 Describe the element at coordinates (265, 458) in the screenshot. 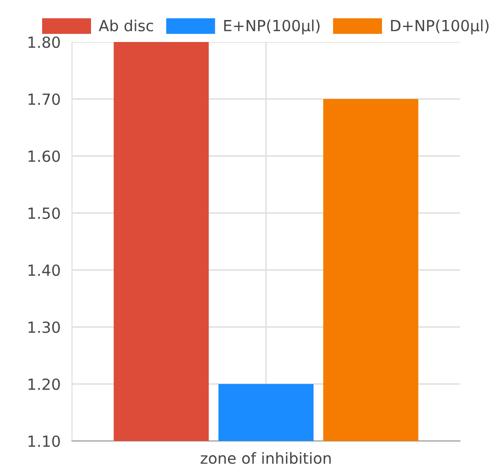

I see `x-tick-label: zone of inhibition` at that location.